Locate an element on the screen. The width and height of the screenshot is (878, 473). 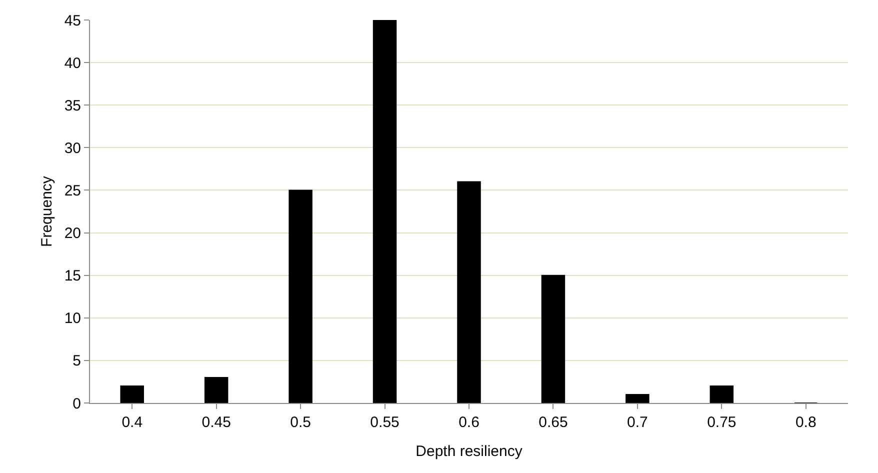
x-tick-label: 0.45 is located at coordinates (216, 422).